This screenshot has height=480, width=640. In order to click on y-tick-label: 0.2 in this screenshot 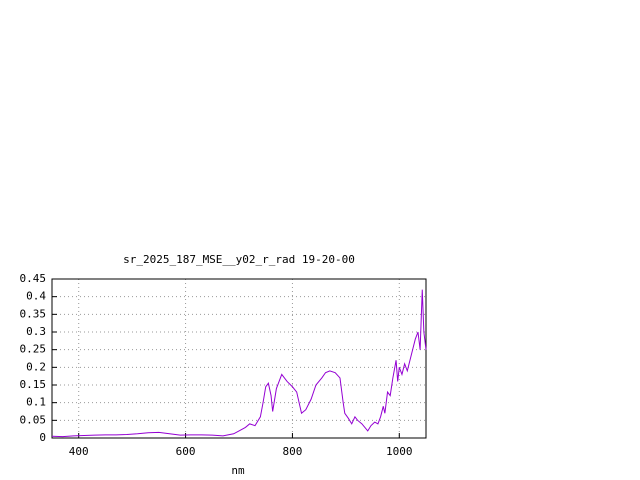, I will do `click(36, 366)`.